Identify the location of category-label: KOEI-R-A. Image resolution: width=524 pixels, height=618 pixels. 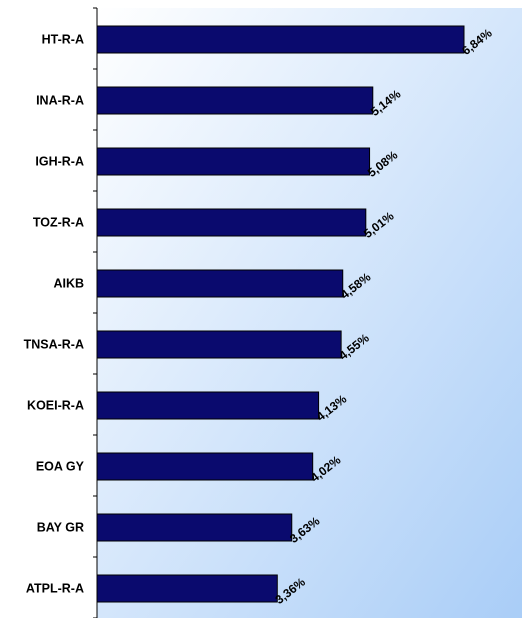
(55, 406).